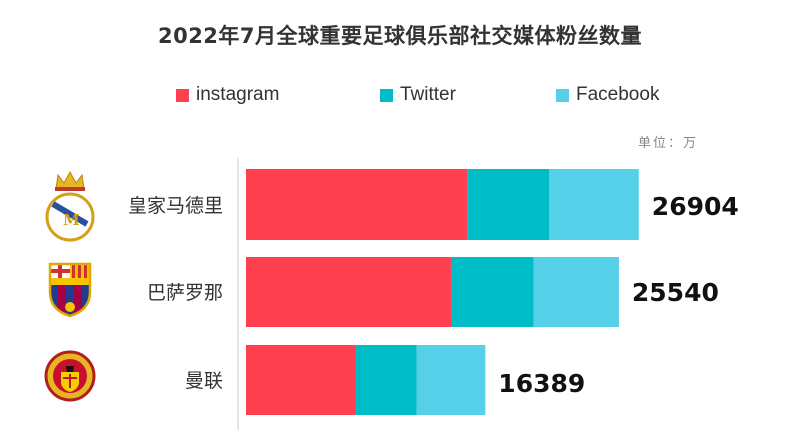 The height and width of the screenshot is (430, 800). I want to click on chart-title: 2022年7月全球重要足球俱乐部社交媒体粉丝数量, so click(400, 36).